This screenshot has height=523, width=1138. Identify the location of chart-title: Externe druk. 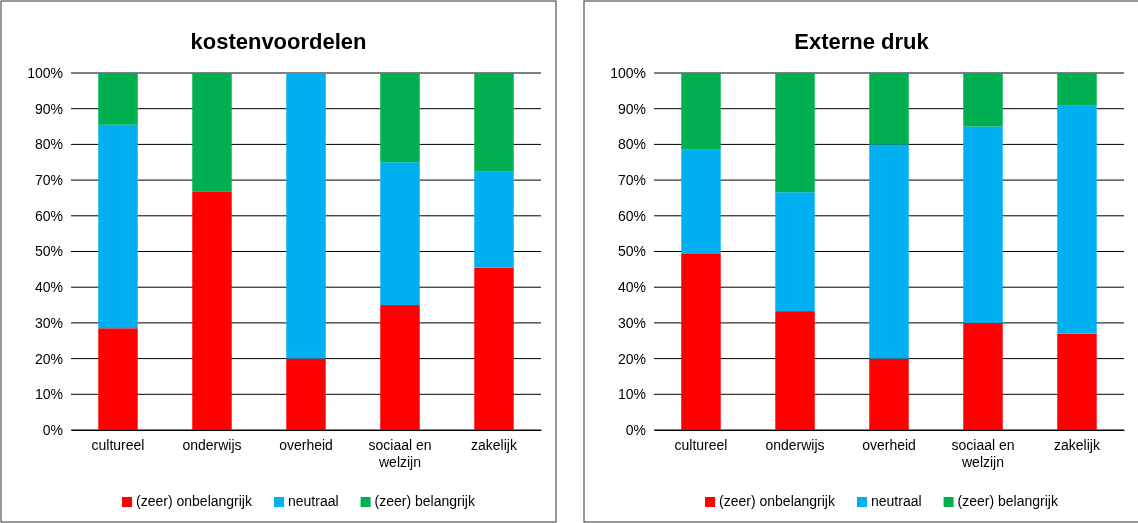
(862, 41).